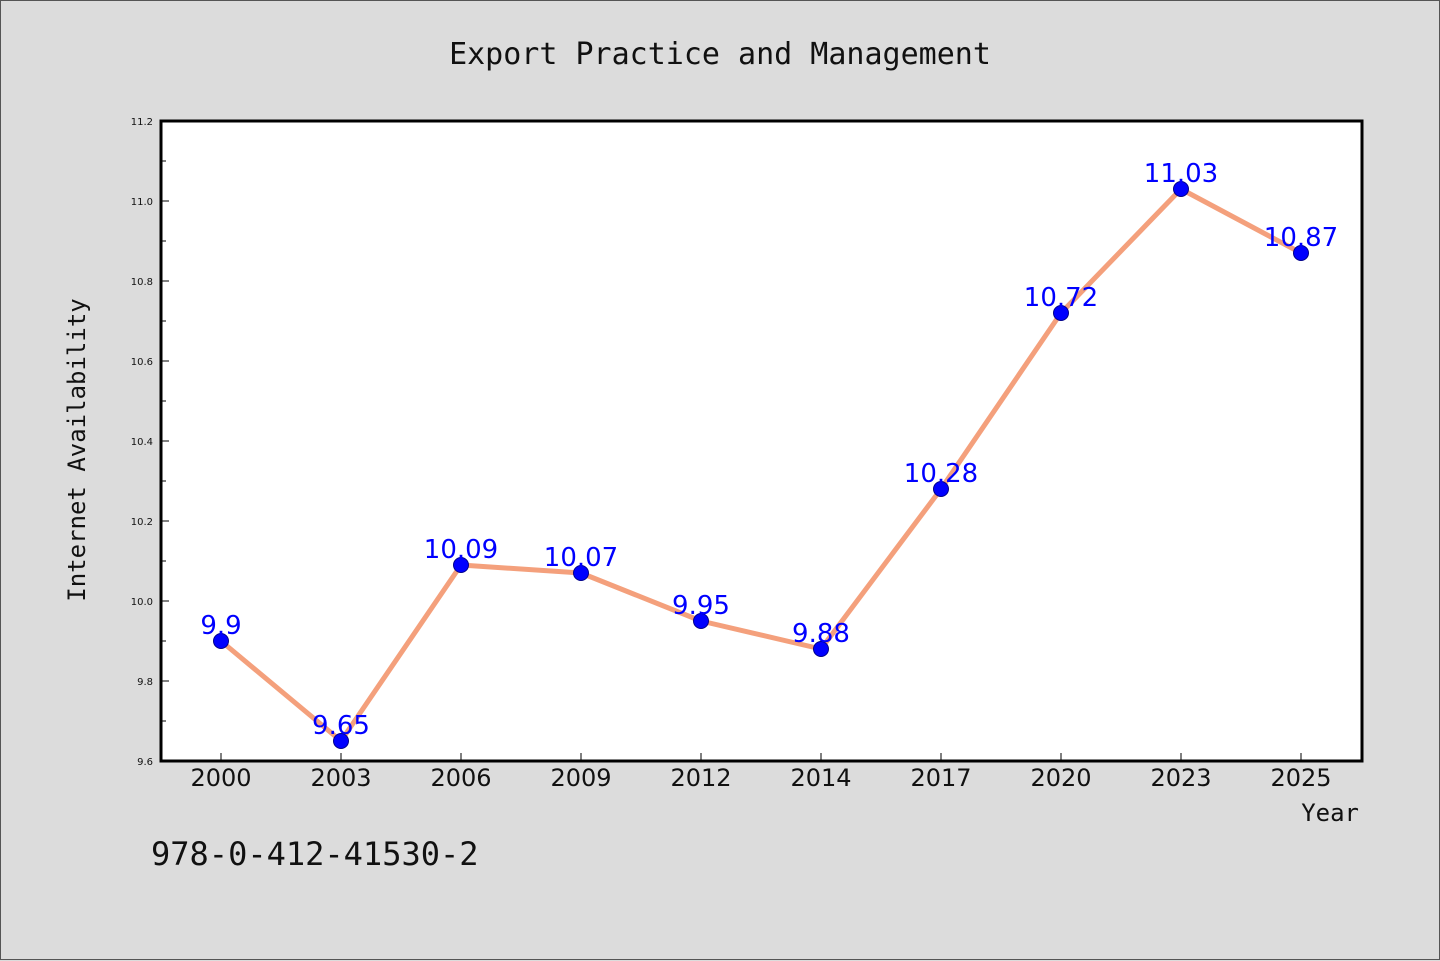  What do you see at coordinates (142, 442) in the screenshot?
I see `y-tick-label: 10.4` at bounding box center [142, 442].